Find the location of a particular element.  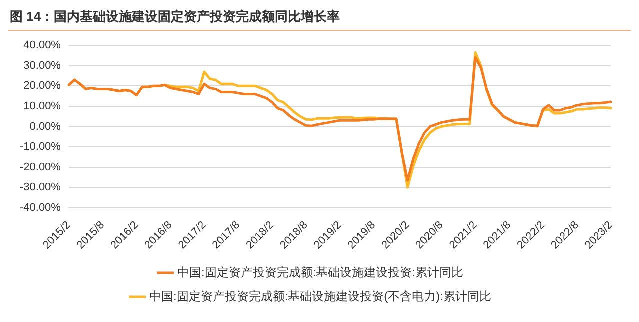

y-tick-label: -20.00% is located at coordinates (41, 167).